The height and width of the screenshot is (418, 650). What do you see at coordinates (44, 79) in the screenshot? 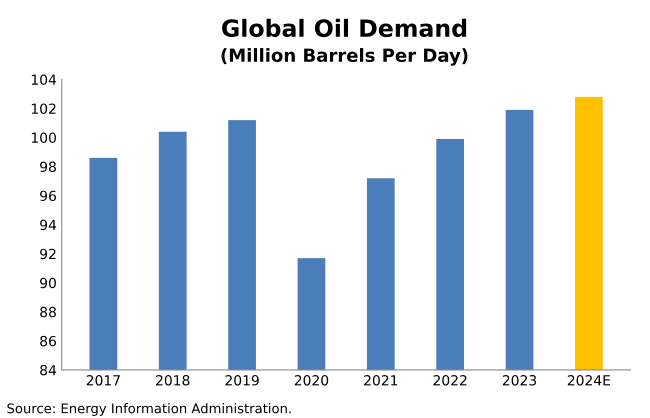
I see `y-tick-label: 104` at bounding box center [44, 79].